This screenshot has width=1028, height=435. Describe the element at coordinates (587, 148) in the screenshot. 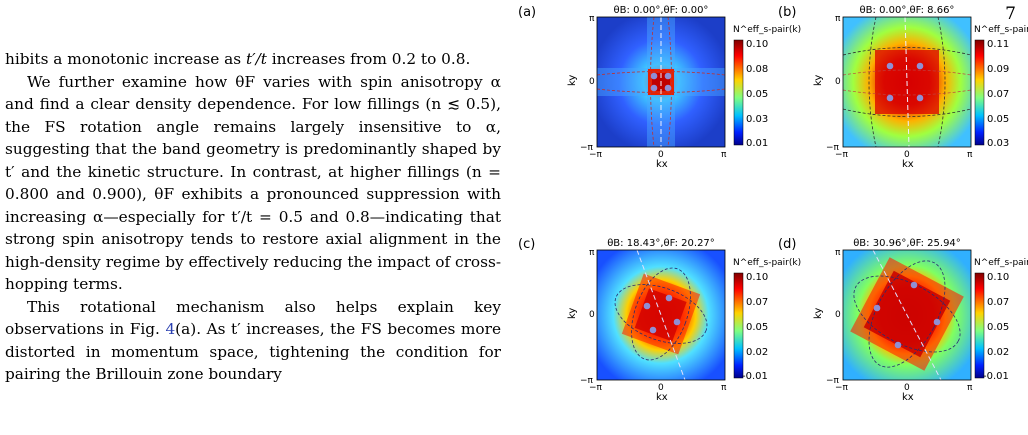

I see `panel-a-ytick-neg-pi: −π` at that location.